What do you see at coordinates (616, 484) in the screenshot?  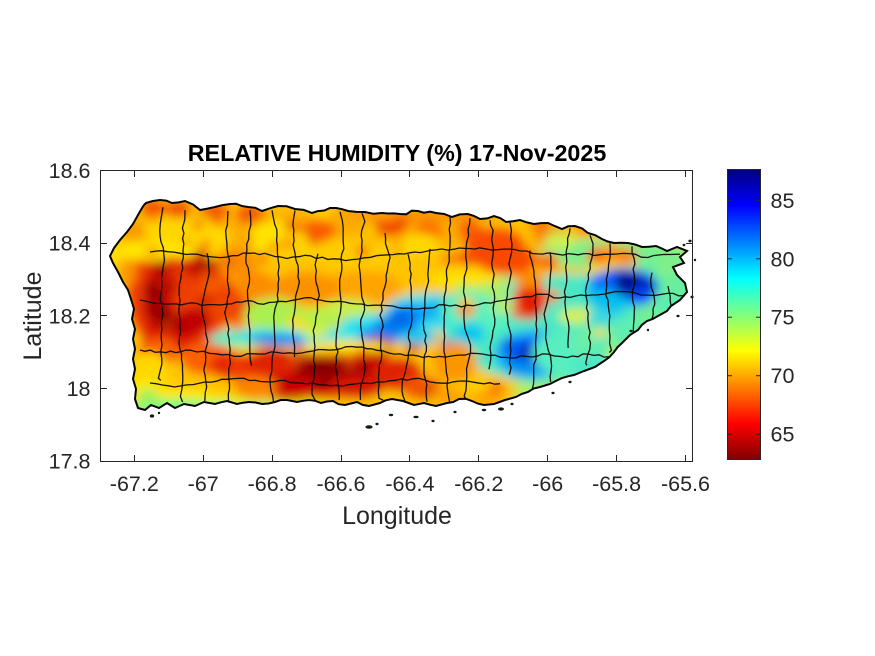 I see `svg-text: -65.8` at bounding box center [616, 484].